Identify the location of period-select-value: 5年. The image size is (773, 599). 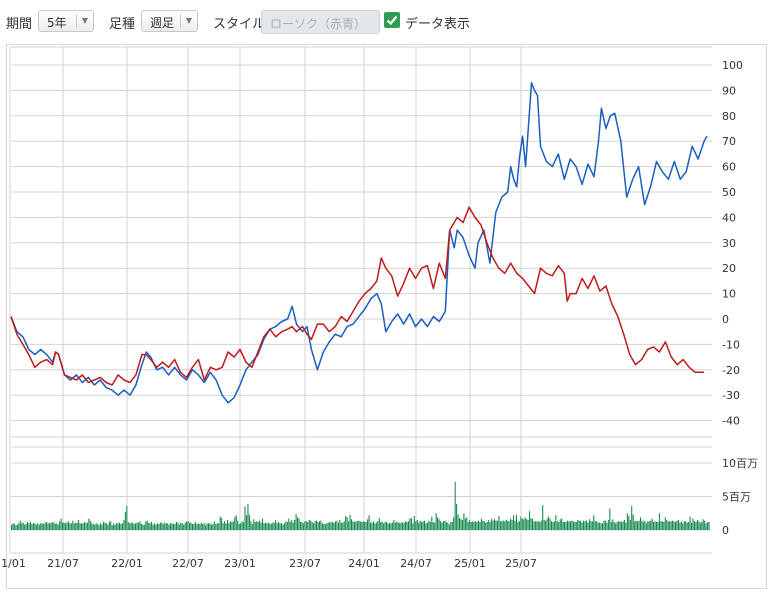
(57, 23).